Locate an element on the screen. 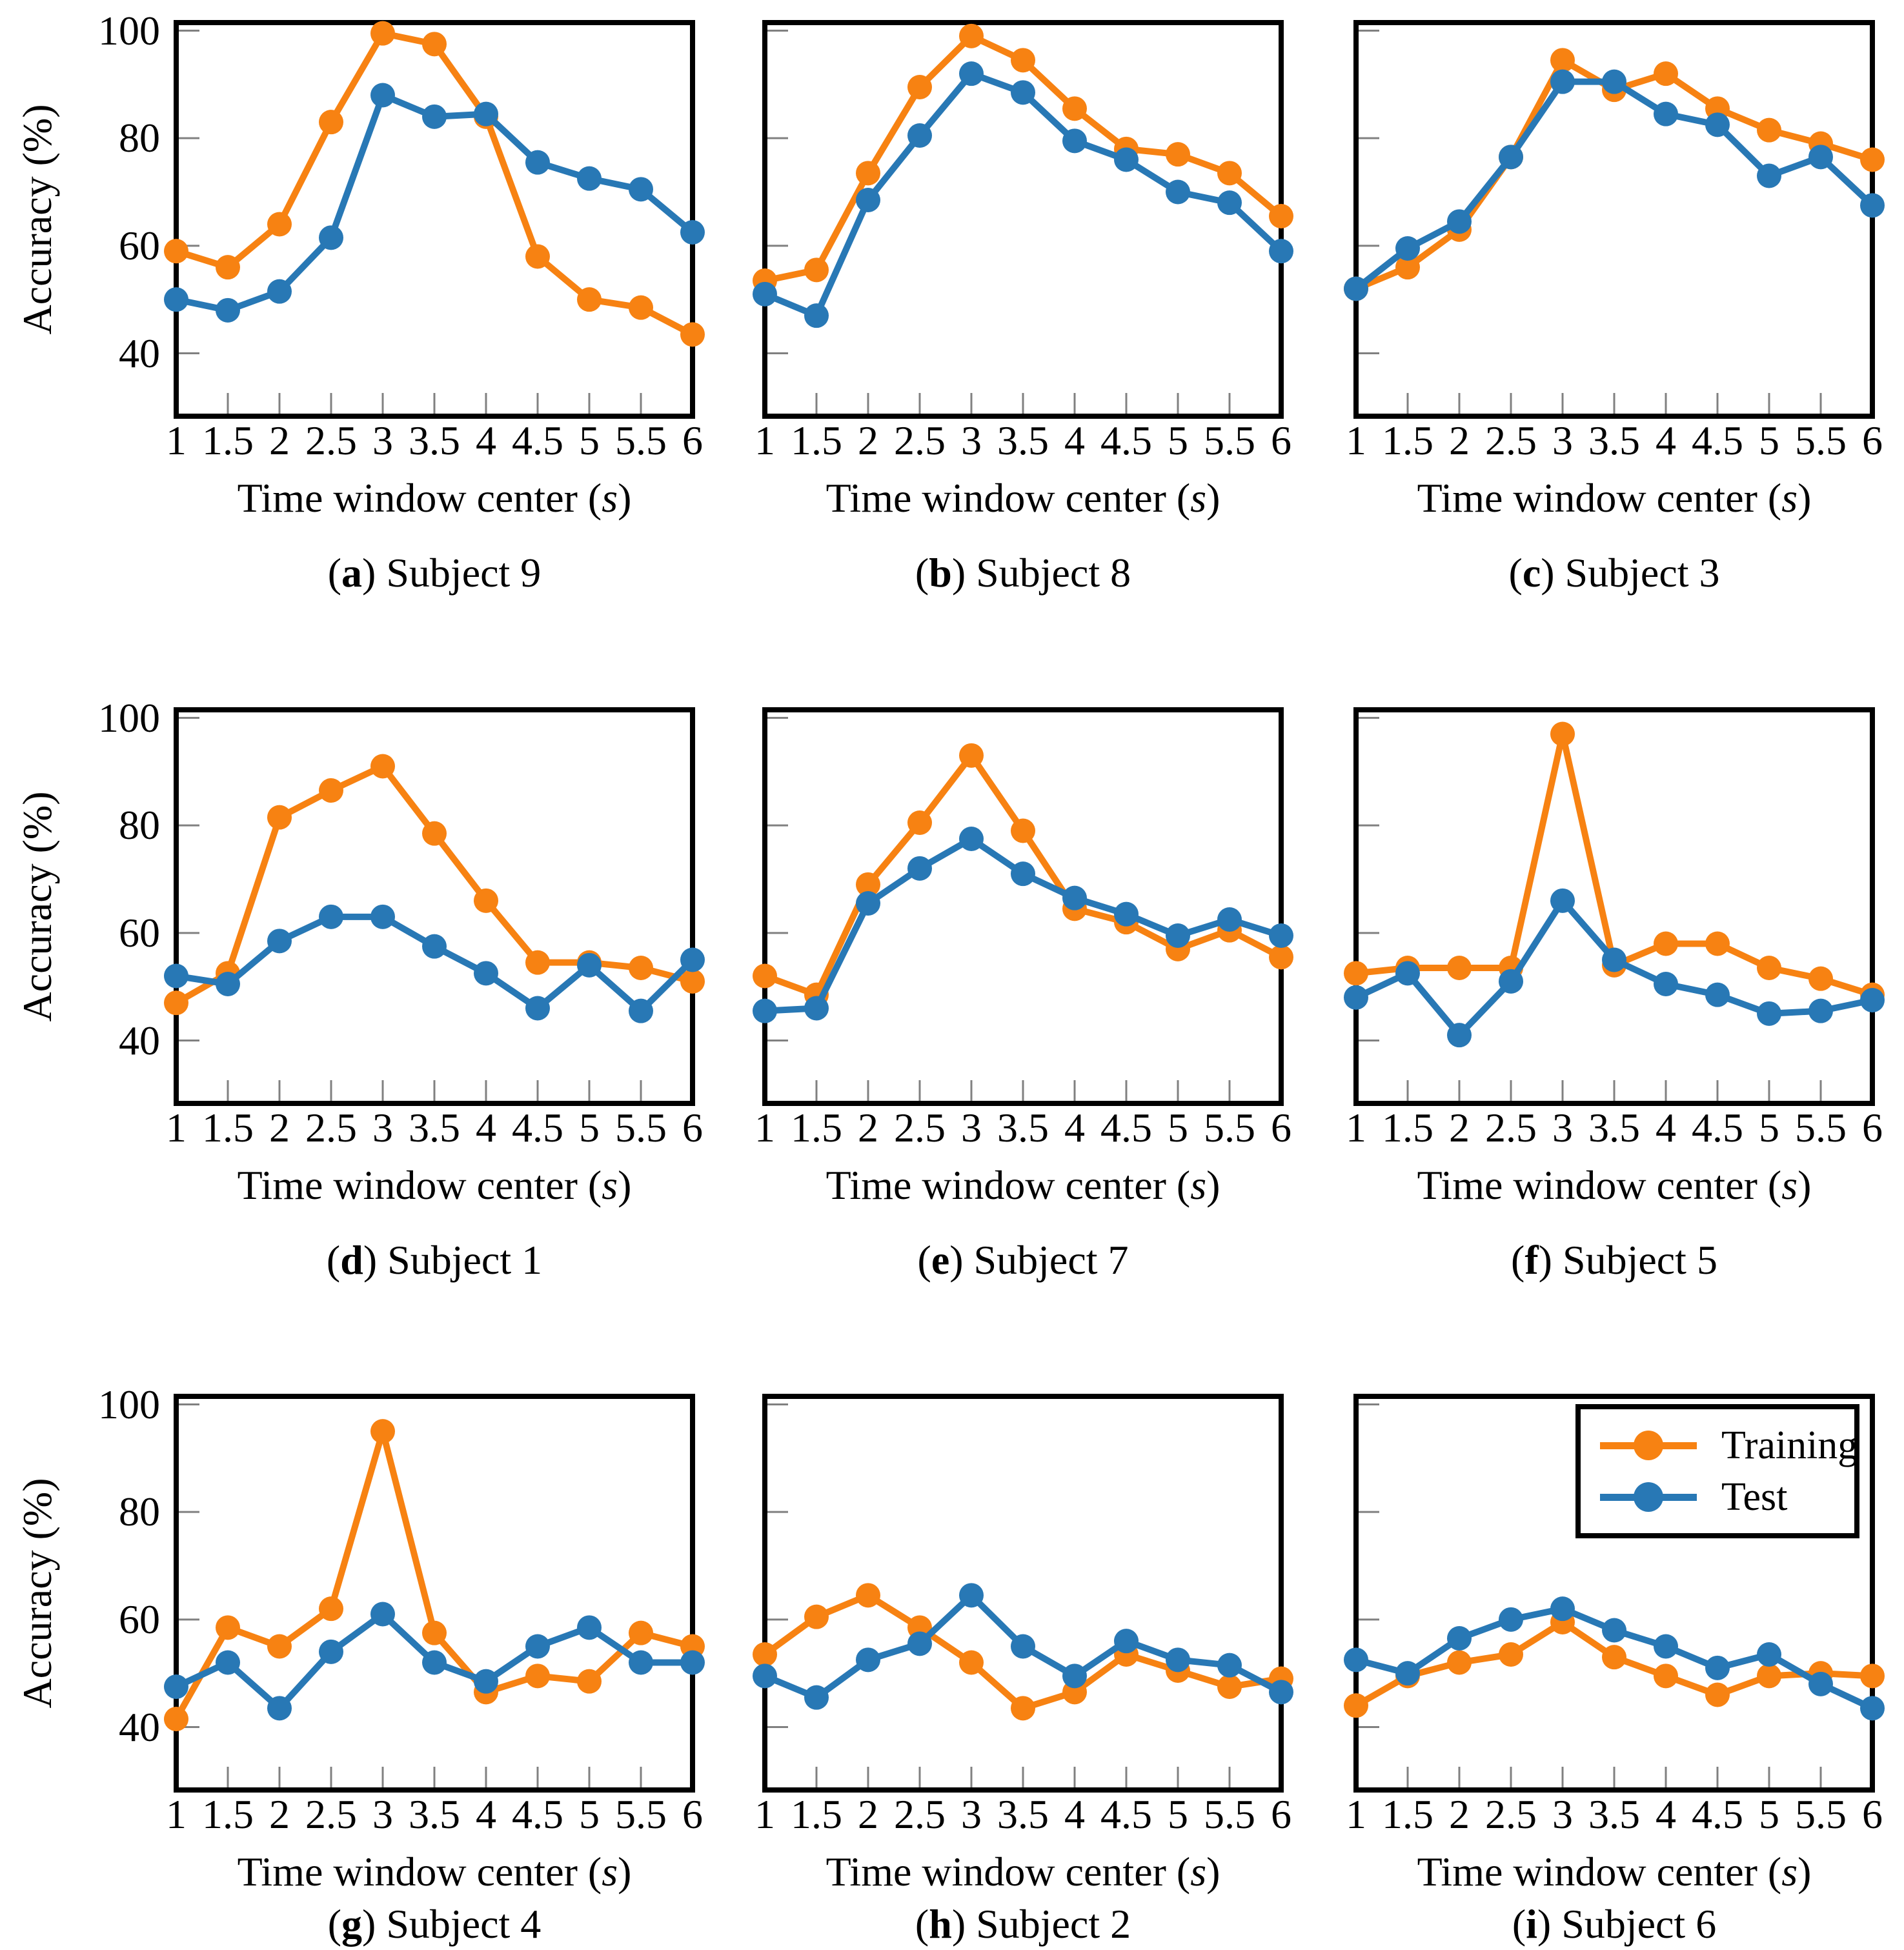 The image size is (1904, 1950). panel-e-chart is located at coordinates (1023, 906).